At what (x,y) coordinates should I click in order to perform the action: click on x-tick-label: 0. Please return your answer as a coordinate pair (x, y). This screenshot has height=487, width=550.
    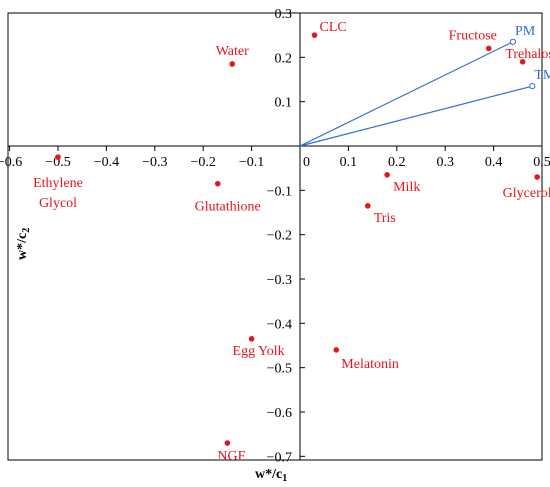
    Looking at the image, I should click on (306, 162).